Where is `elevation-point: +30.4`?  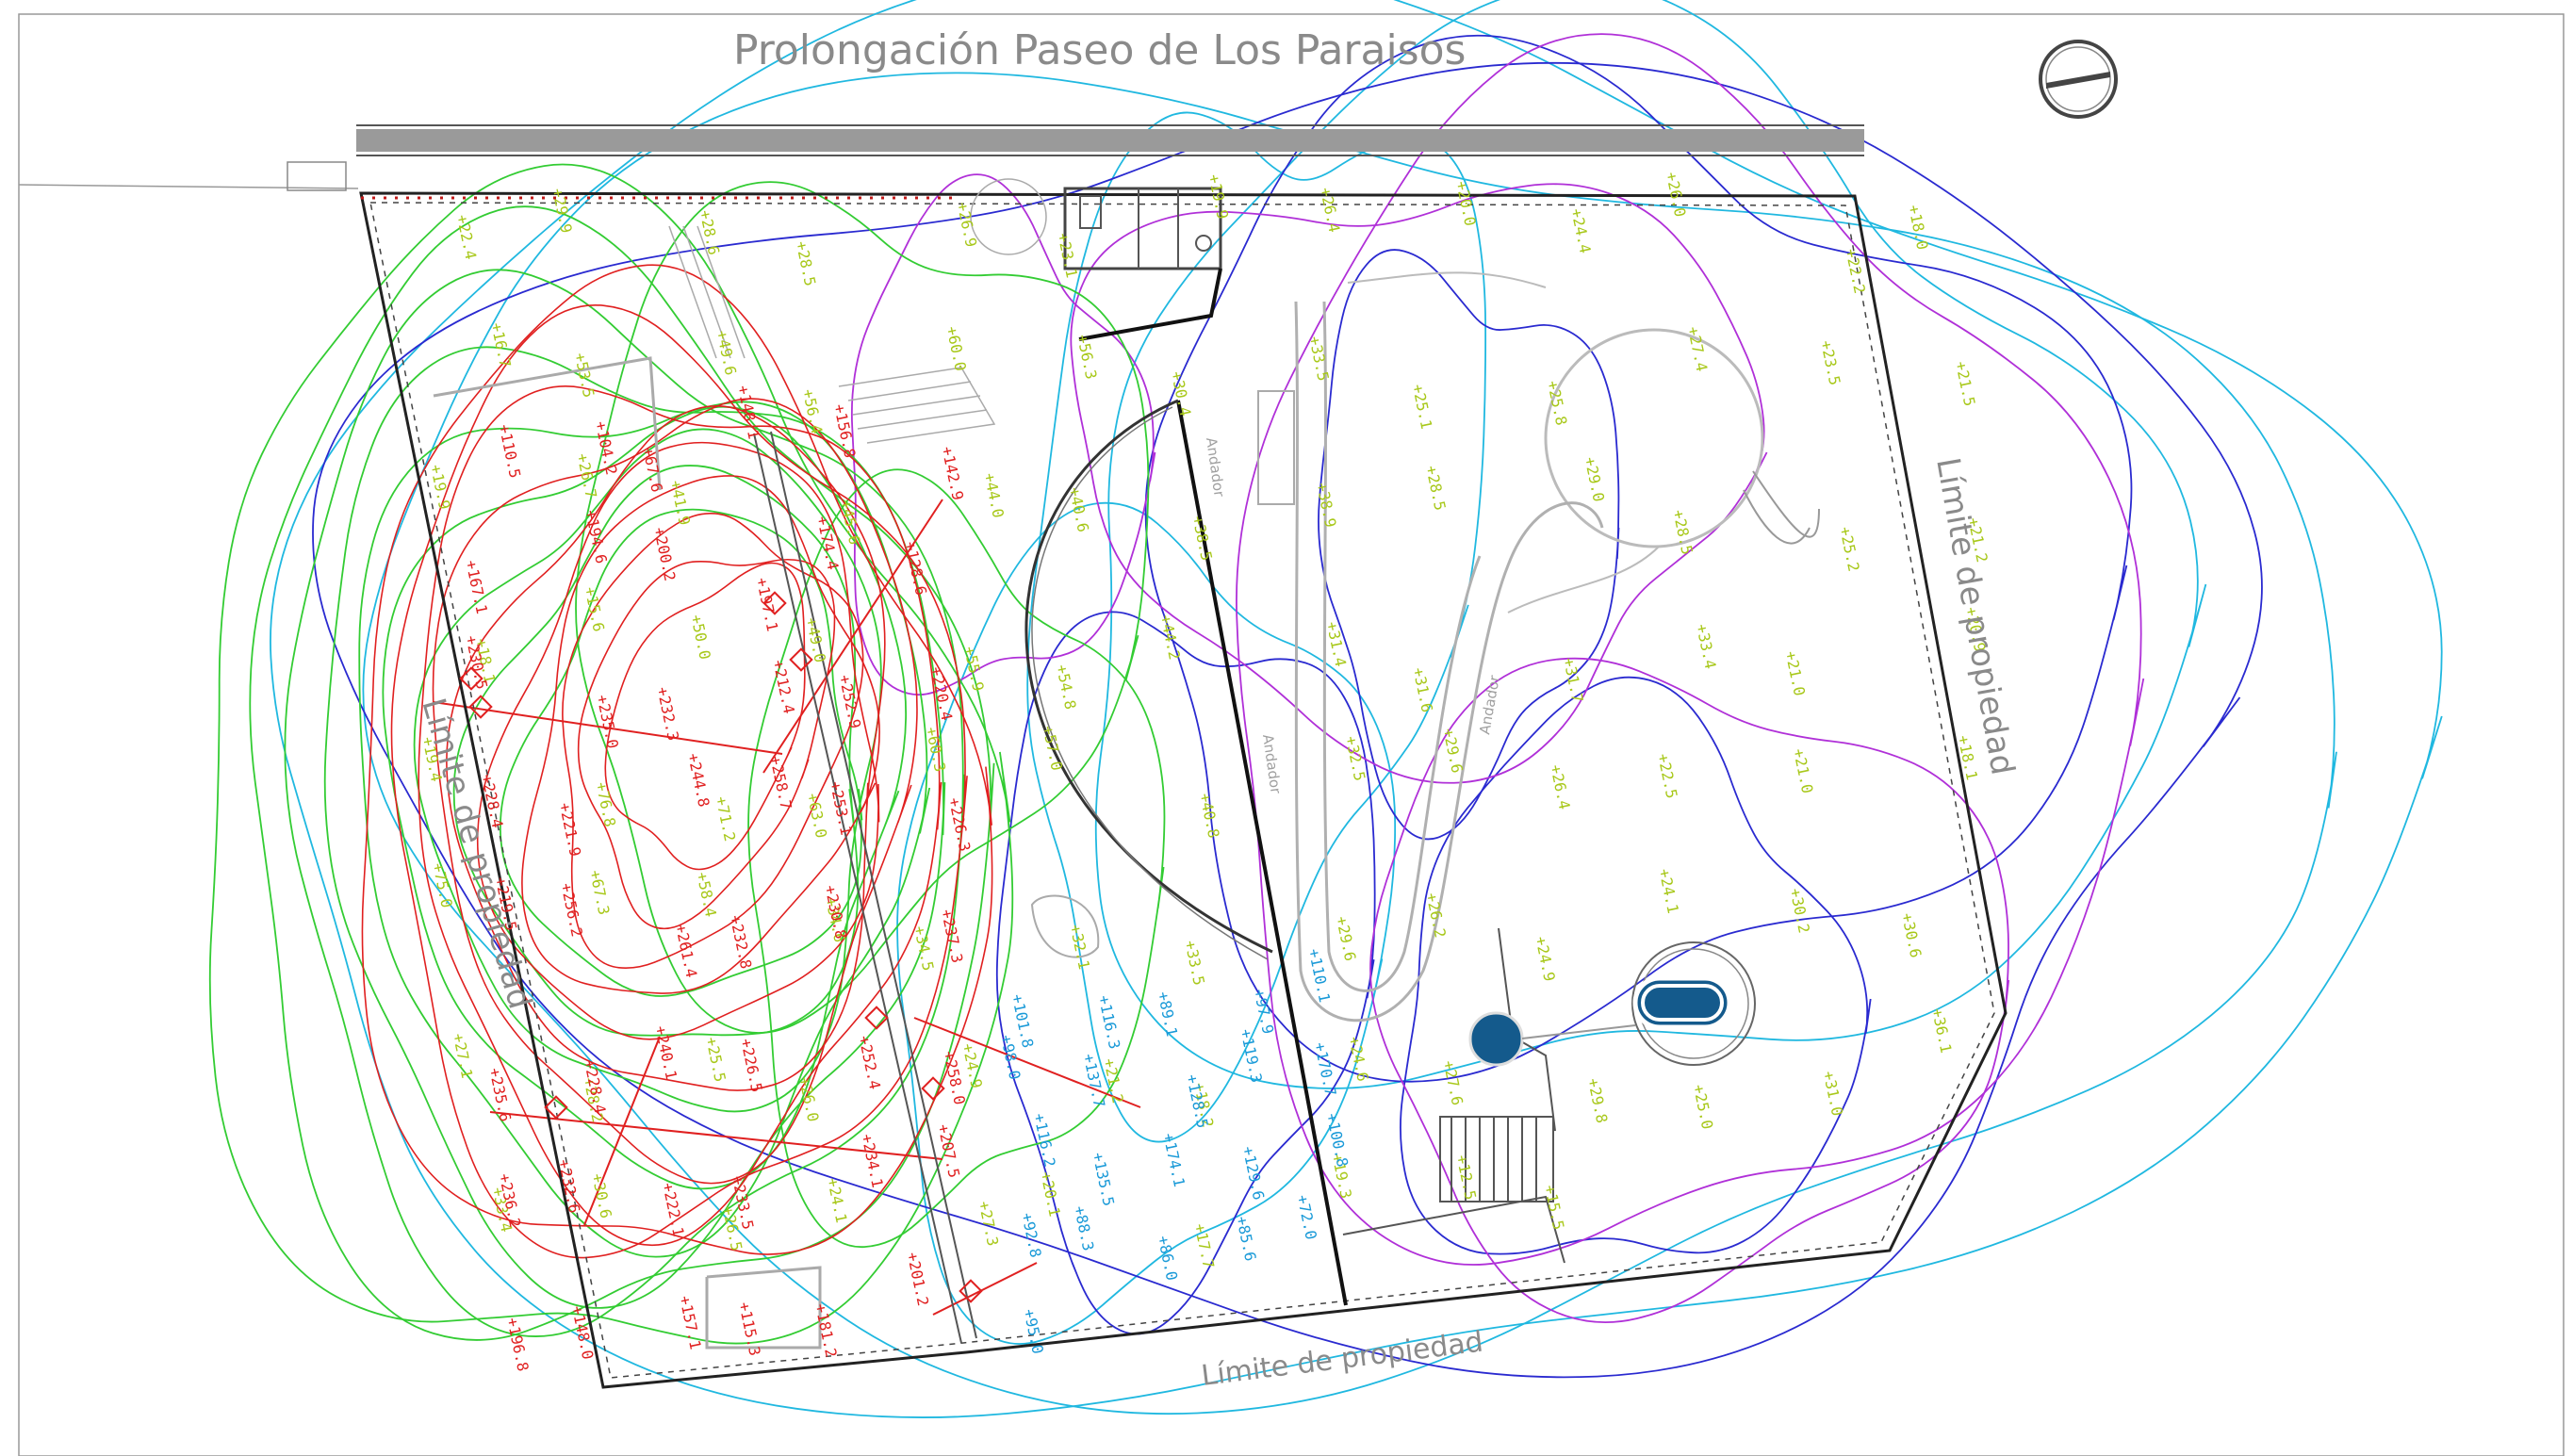 elevation-point: +30.4 is located at coordinates (1181, 393).